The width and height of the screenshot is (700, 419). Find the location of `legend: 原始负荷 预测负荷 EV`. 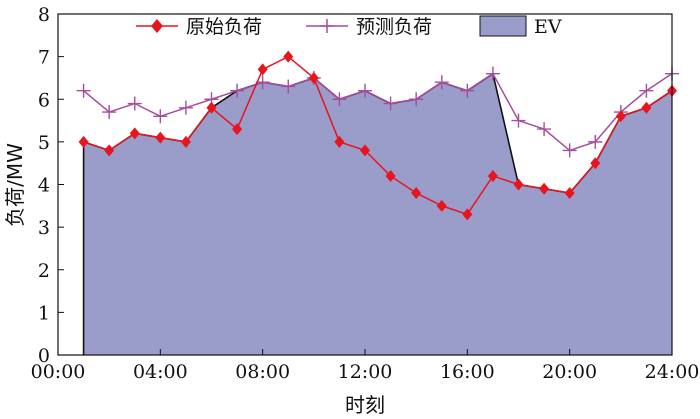

legend: 原始负荷 预测负荷 EV is located at coordinates (349, 26).